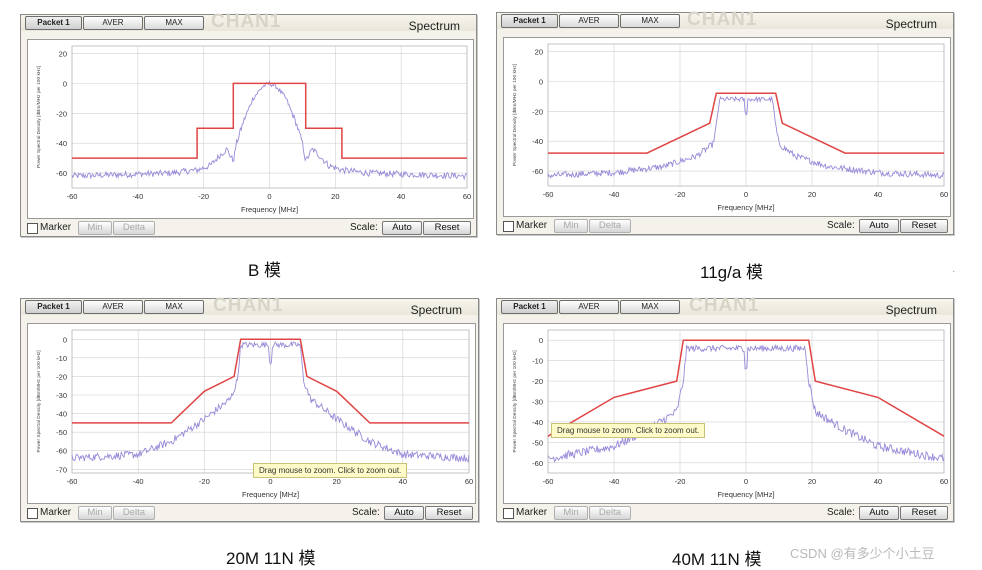 This screenshot has width=982, height=570. Describe the element at coordinates (732, 272) in the screenshot. I see `caption-11ga-mode: 11g/a 模` at that location.